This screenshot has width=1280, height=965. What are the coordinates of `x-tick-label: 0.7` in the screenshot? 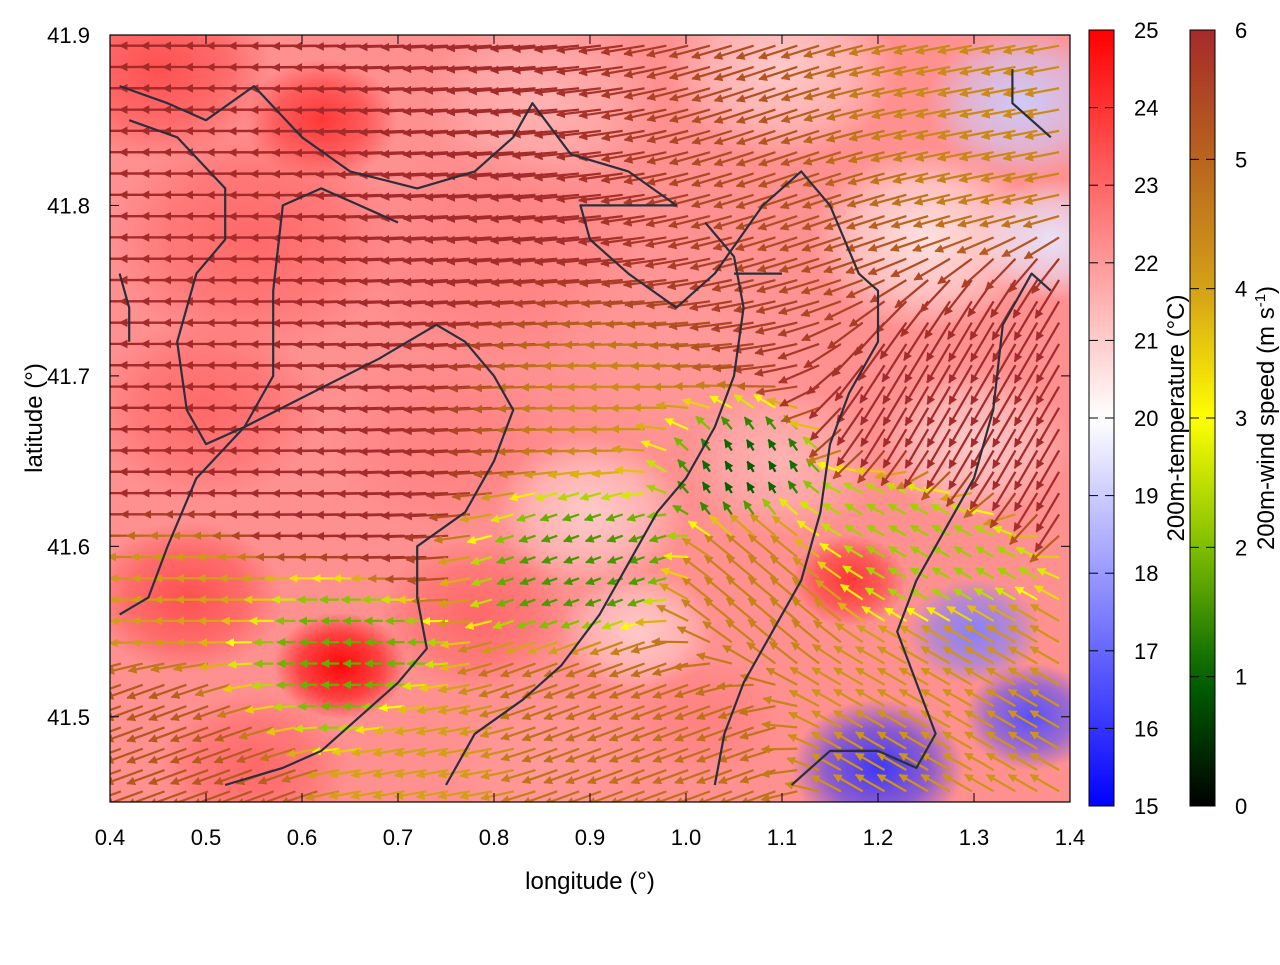 It's located at (398, 837).